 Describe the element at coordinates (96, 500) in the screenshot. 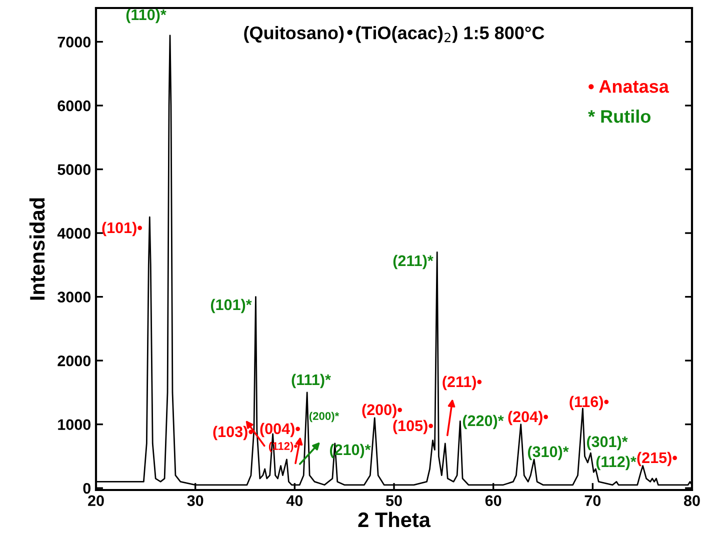

I see `x-tick-label: 20` at that location.